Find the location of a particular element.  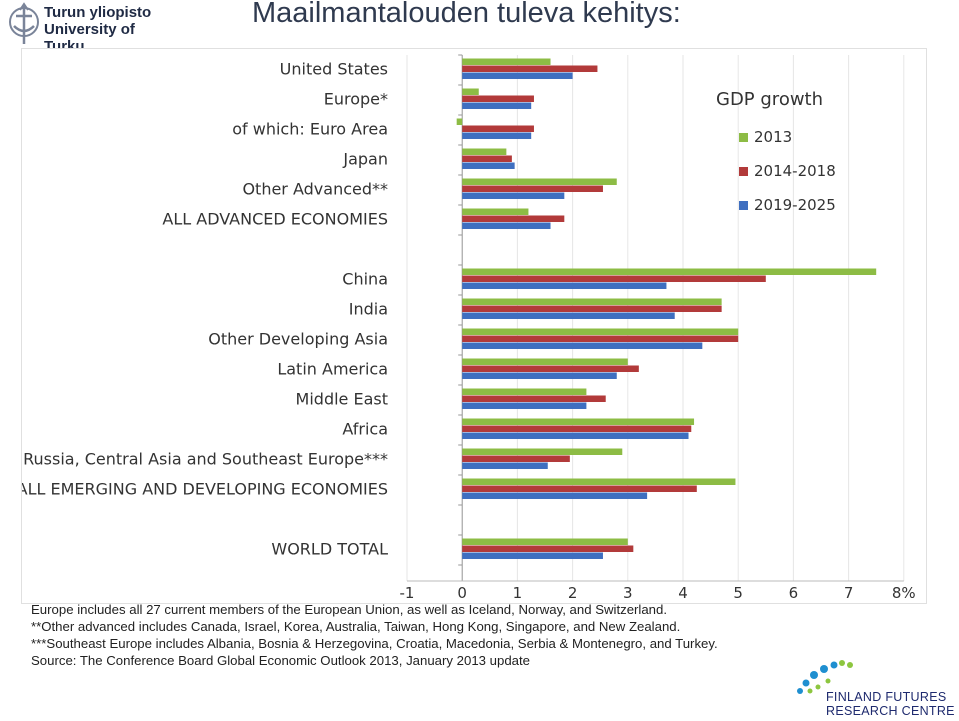

category-label: ALL ADVANCED ECONOMIES is located at coordinates (275, 219).